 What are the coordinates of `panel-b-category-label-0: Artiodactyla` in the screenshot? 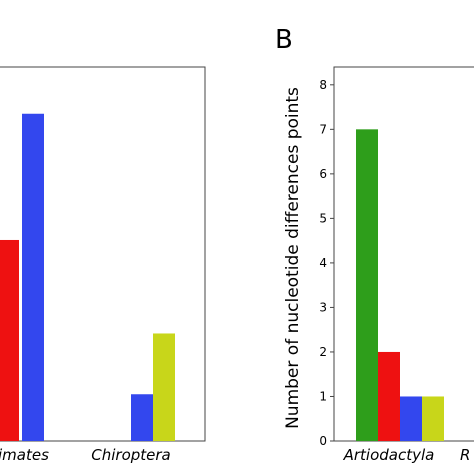 It's located at (389, 455).